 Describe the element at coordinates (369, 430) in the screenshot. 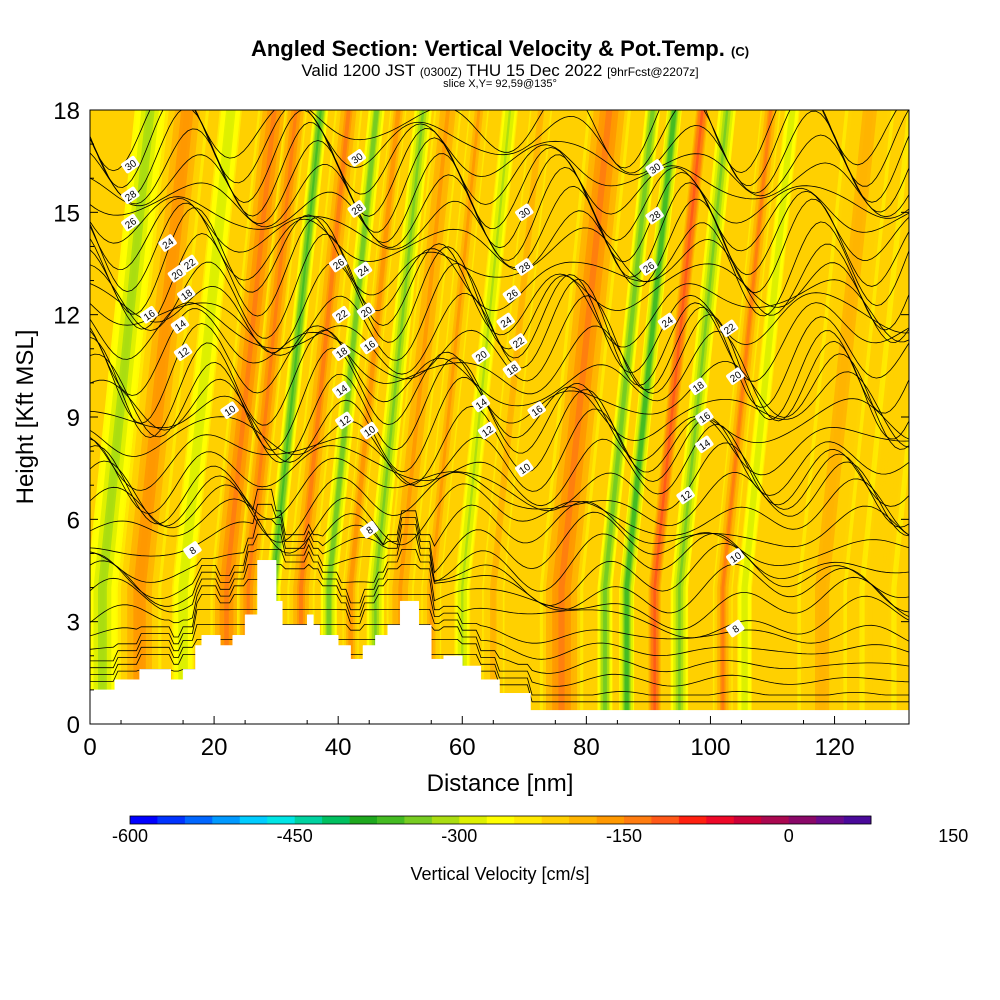

I see `isentrope-label-22: 10` at that location.